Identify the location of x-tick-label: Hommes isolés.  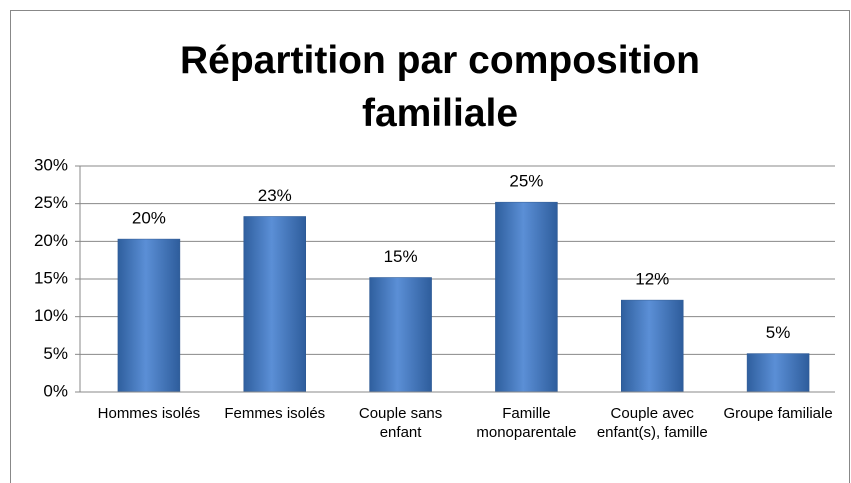
(149, 413).